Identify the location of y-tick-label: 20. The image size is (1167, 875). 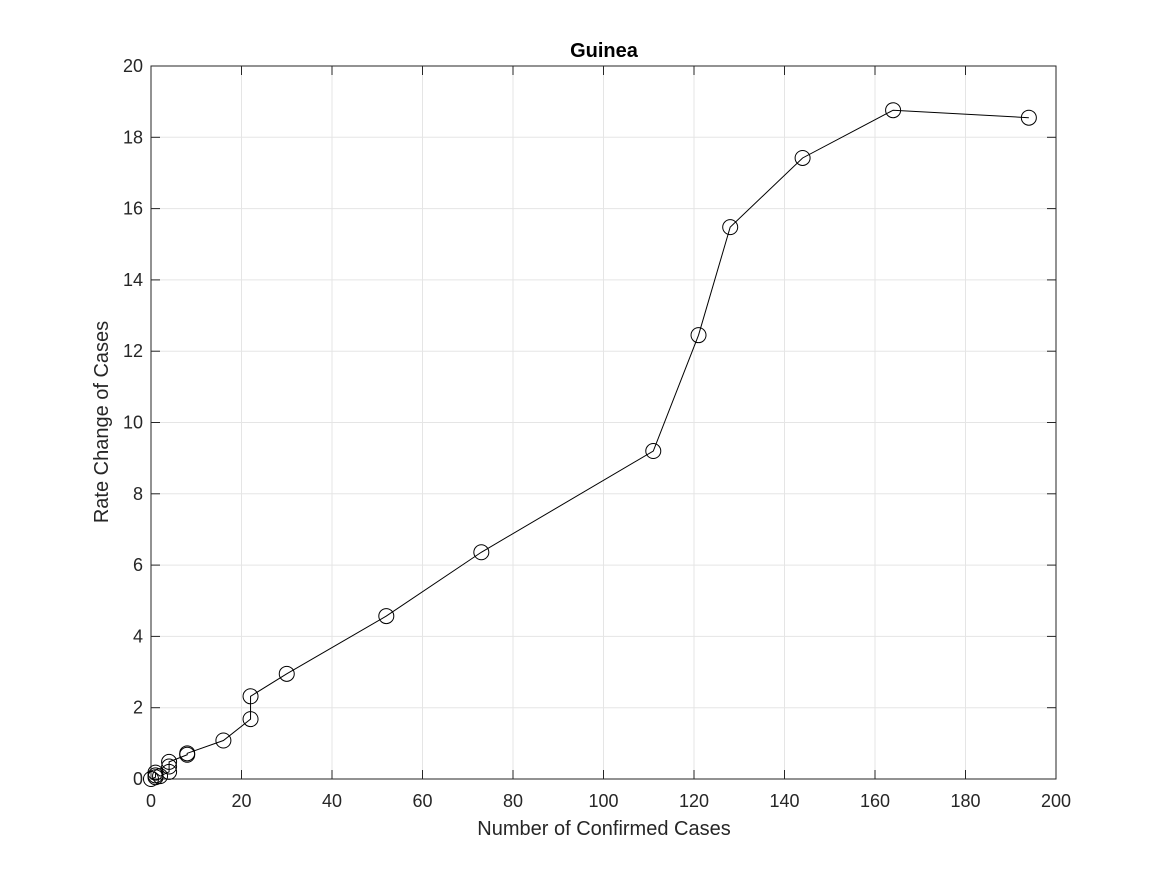
(133, 66).